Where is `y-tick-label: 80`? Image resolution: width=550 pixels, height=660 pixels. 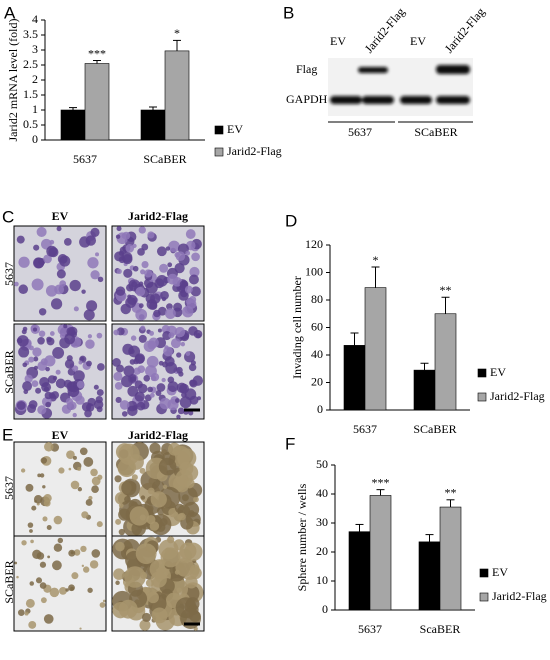 y-tick-label: 80 is located at coordinates (317, 299).